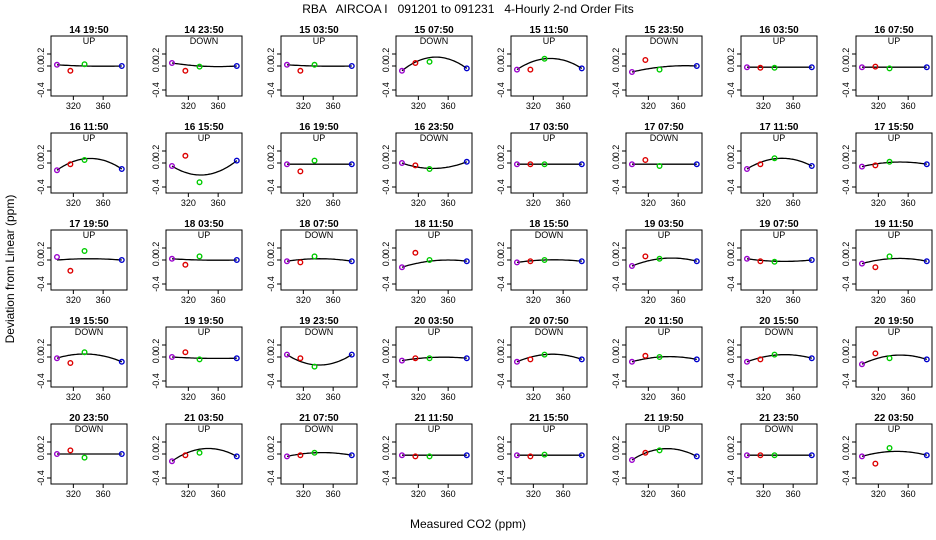 The image size is (936, 540). What do you see at coordinates (319, 321) in the screenshot?
I see `panel-title: 19 23:50` at bounding box center [319, 321].